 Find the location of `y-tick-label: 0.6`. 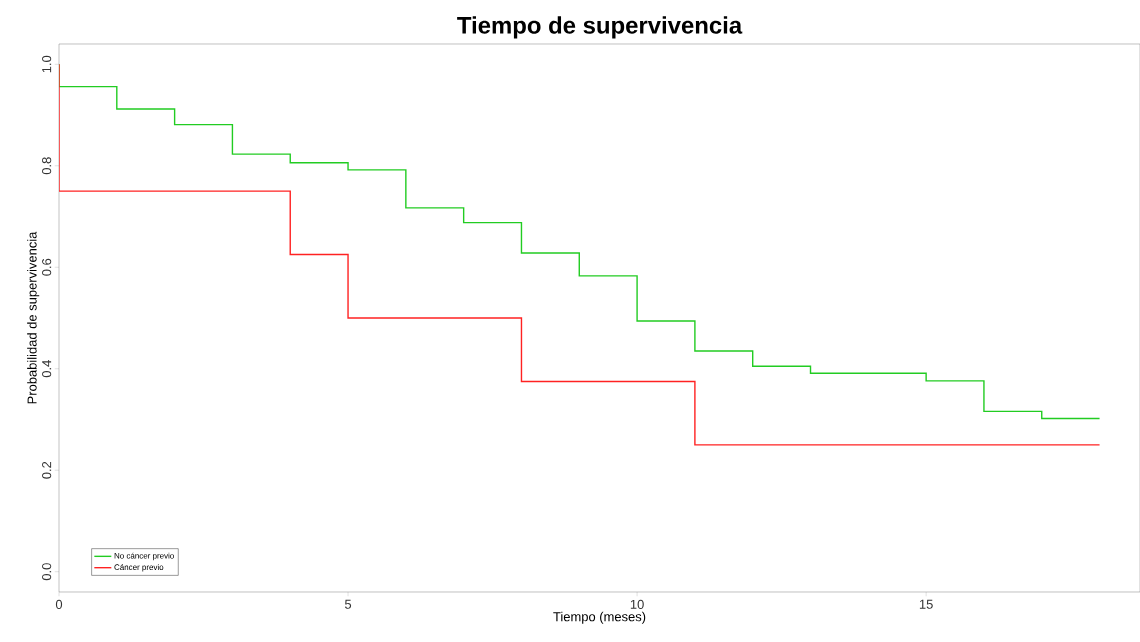

y-tick-label: 0.6 is located at coordinates (47, 267).